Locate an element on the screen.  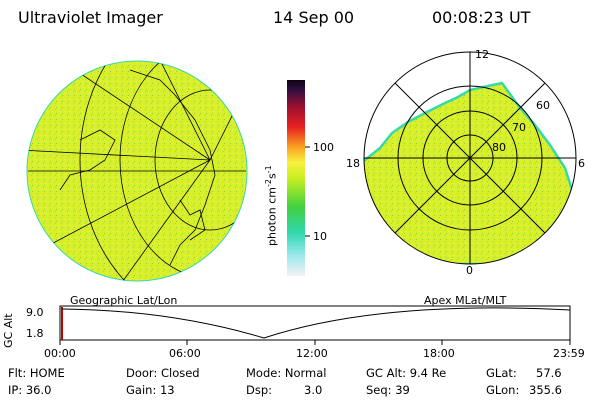
date-label: 14 Sep 00 is located at coordinates (314, 17).